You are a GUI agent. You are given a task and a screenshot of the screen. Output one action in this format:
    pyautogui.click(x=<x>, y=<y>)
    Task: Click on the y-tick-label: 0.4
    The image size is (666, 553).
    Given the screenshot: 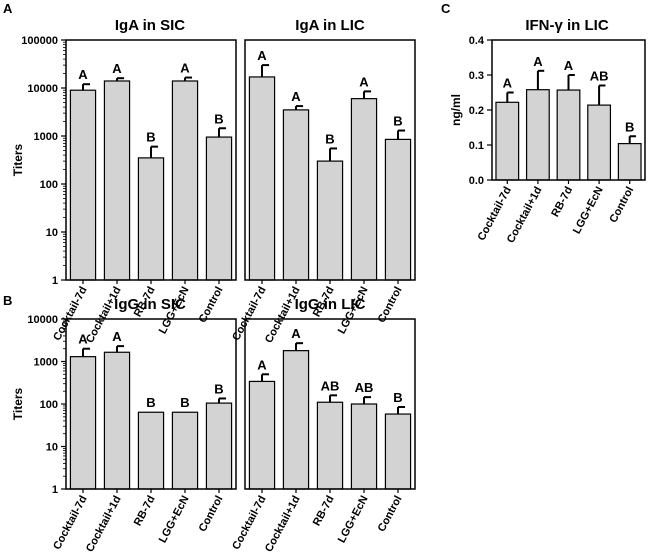 What is the action you would take?
    pyautogui.click(x=477, y=41)
    